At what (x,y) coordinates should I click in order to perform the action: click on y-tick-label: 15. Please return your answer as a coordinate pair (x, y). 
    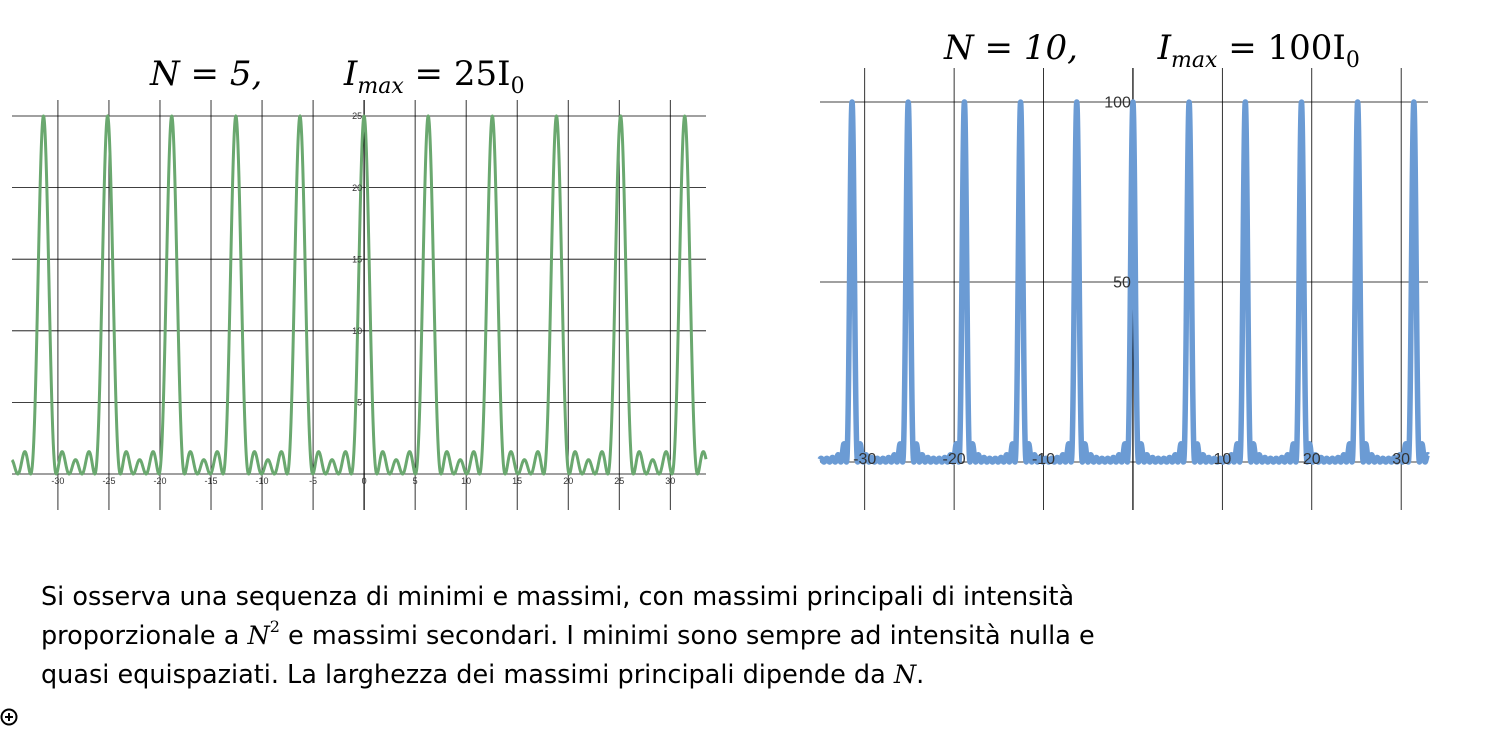
    Looking at the image, I should click on (357, 259).